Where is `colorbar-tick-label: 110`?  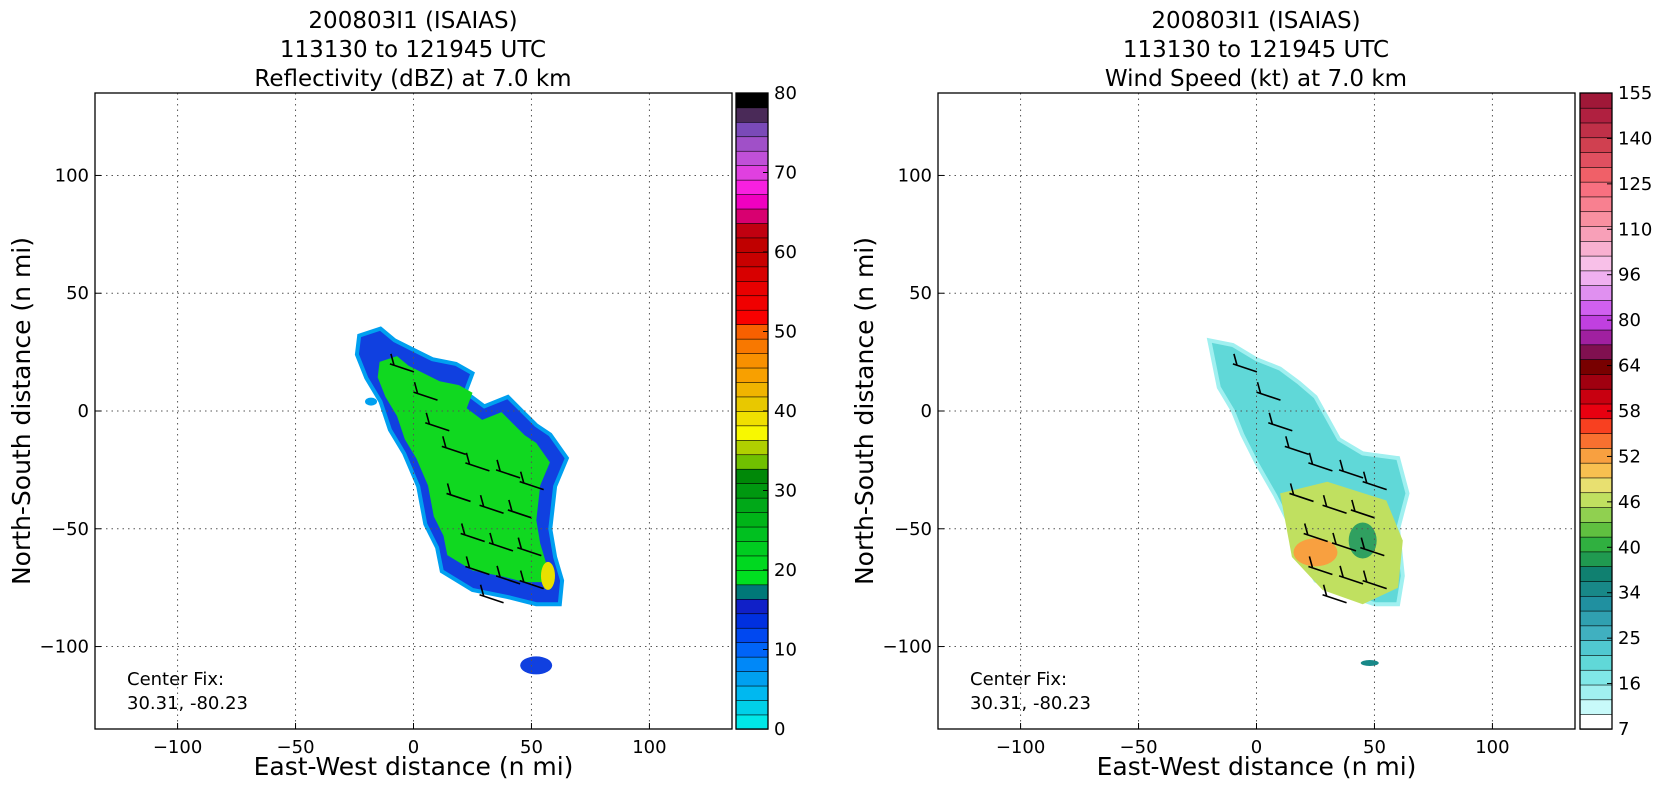 colorbar-tick-label: 110 is located at coordinates (1635, 229).